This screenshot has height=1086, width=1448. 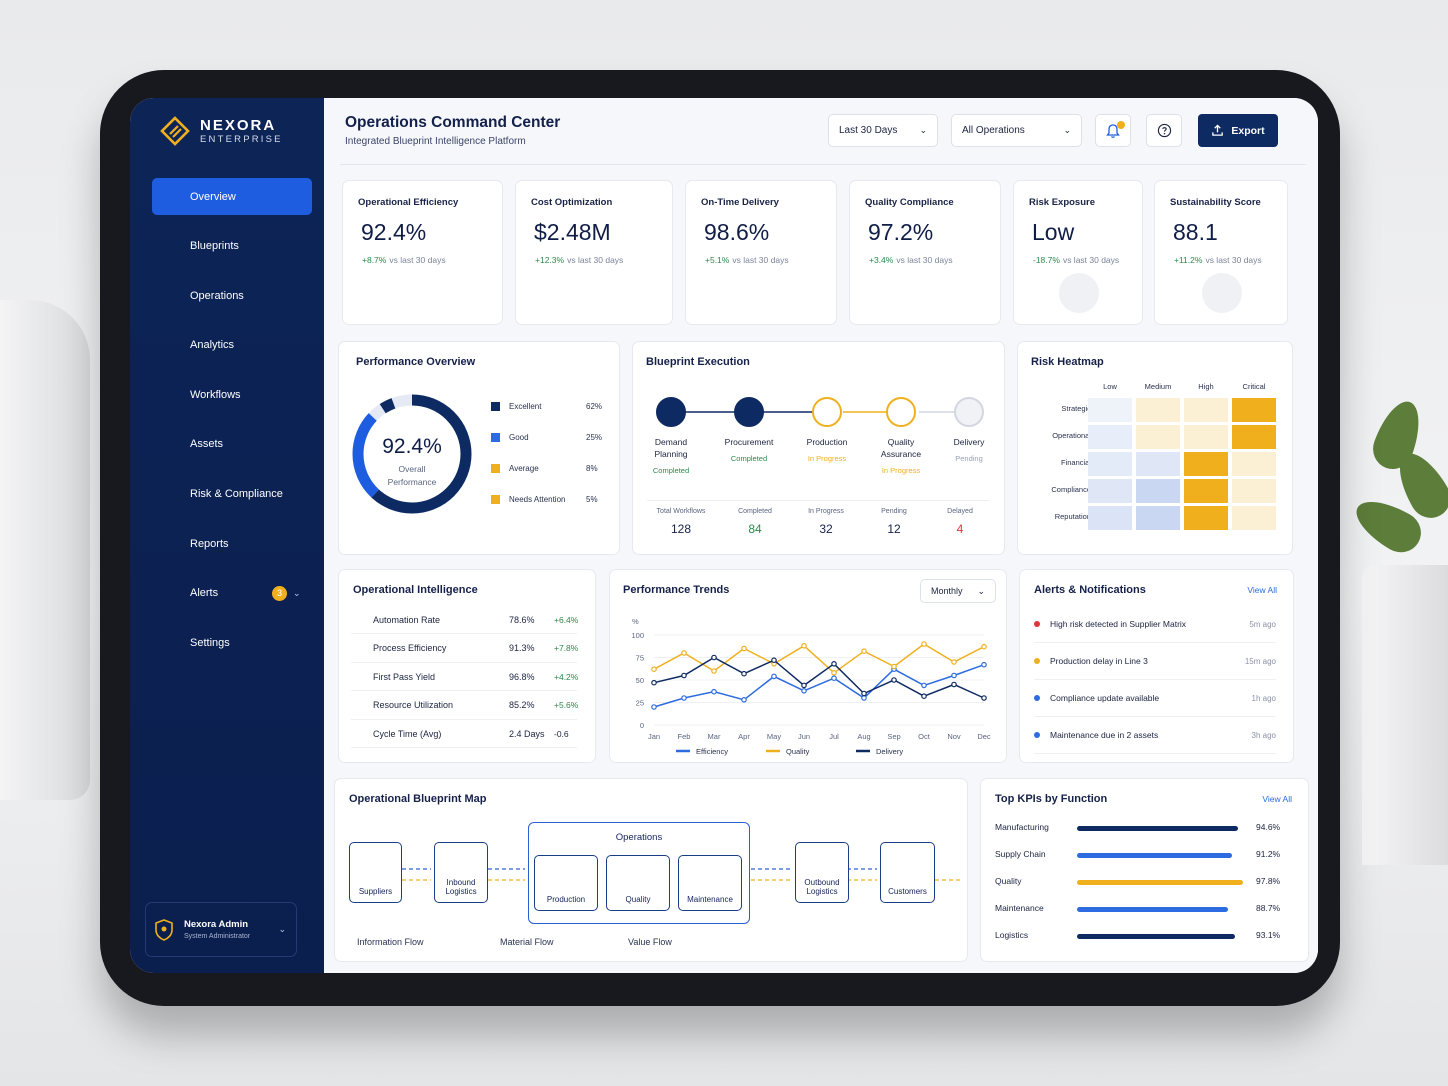 What do you see at coordinates (894, 522) in the screenshot?
I see `blueprint-stat: Pending 12` at bounding box center [894, 522].